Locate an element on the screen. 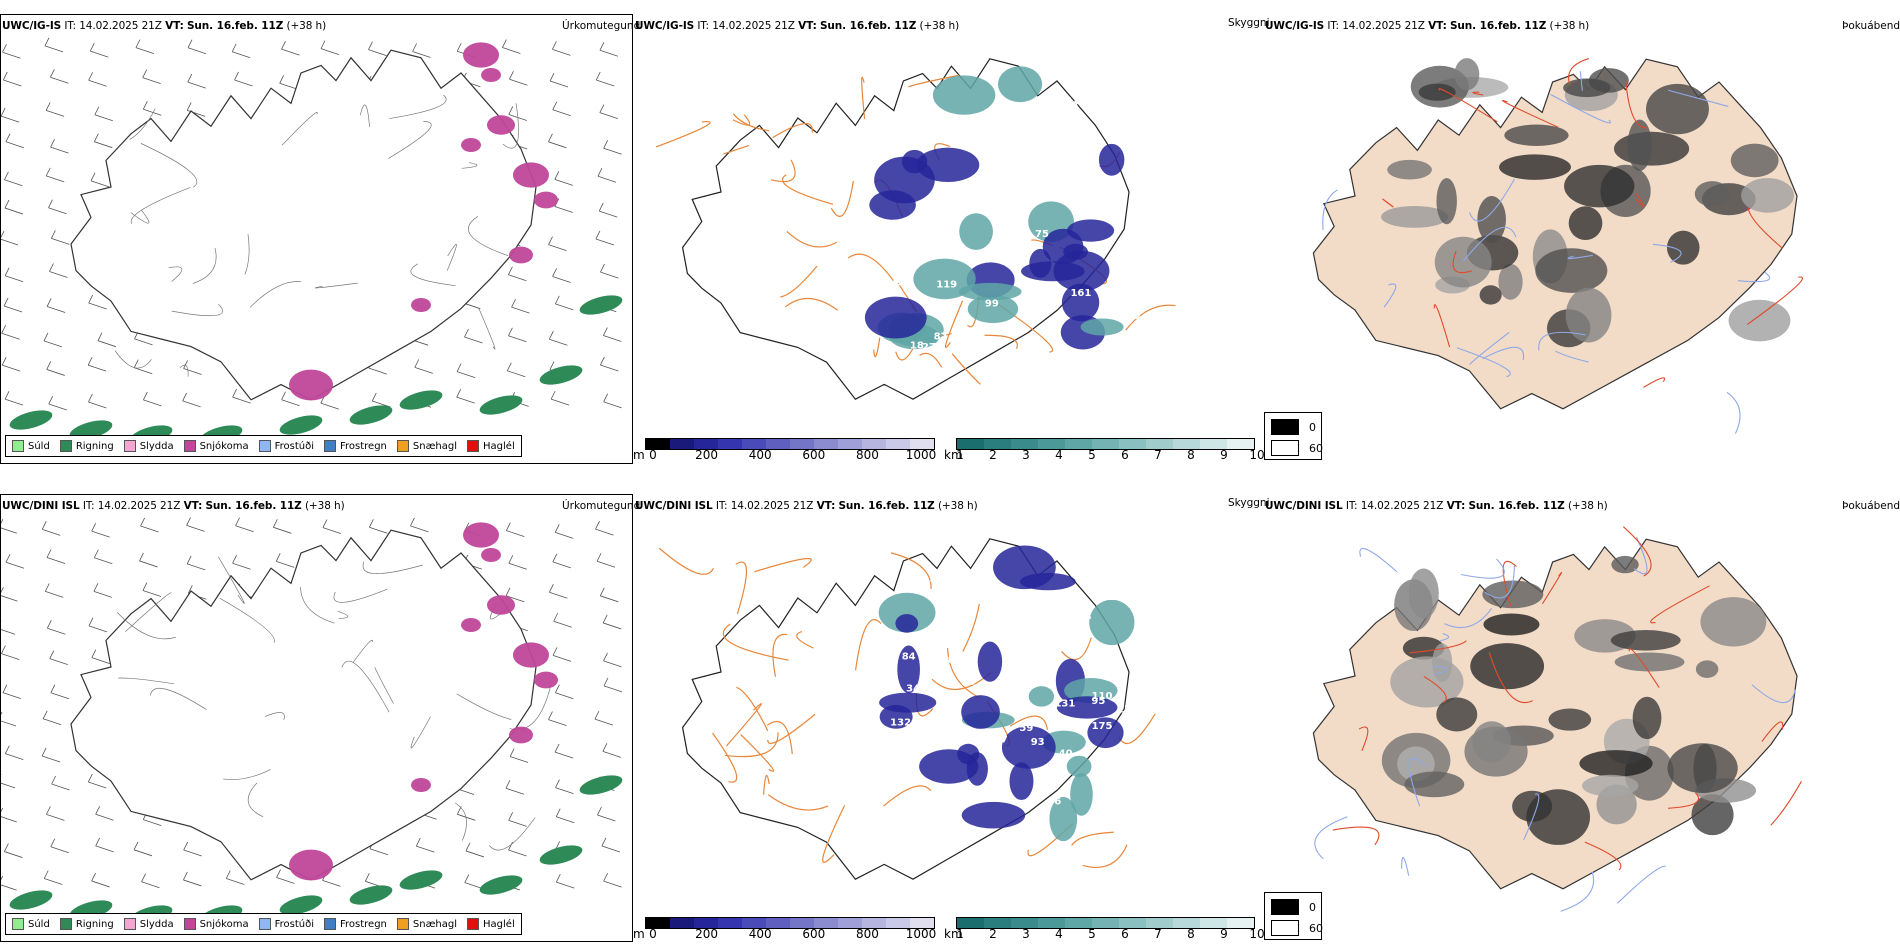 The width and height of the screenshot is (1900, 950). visibility-value-label: 161 is located at coordinates (1080, 293).